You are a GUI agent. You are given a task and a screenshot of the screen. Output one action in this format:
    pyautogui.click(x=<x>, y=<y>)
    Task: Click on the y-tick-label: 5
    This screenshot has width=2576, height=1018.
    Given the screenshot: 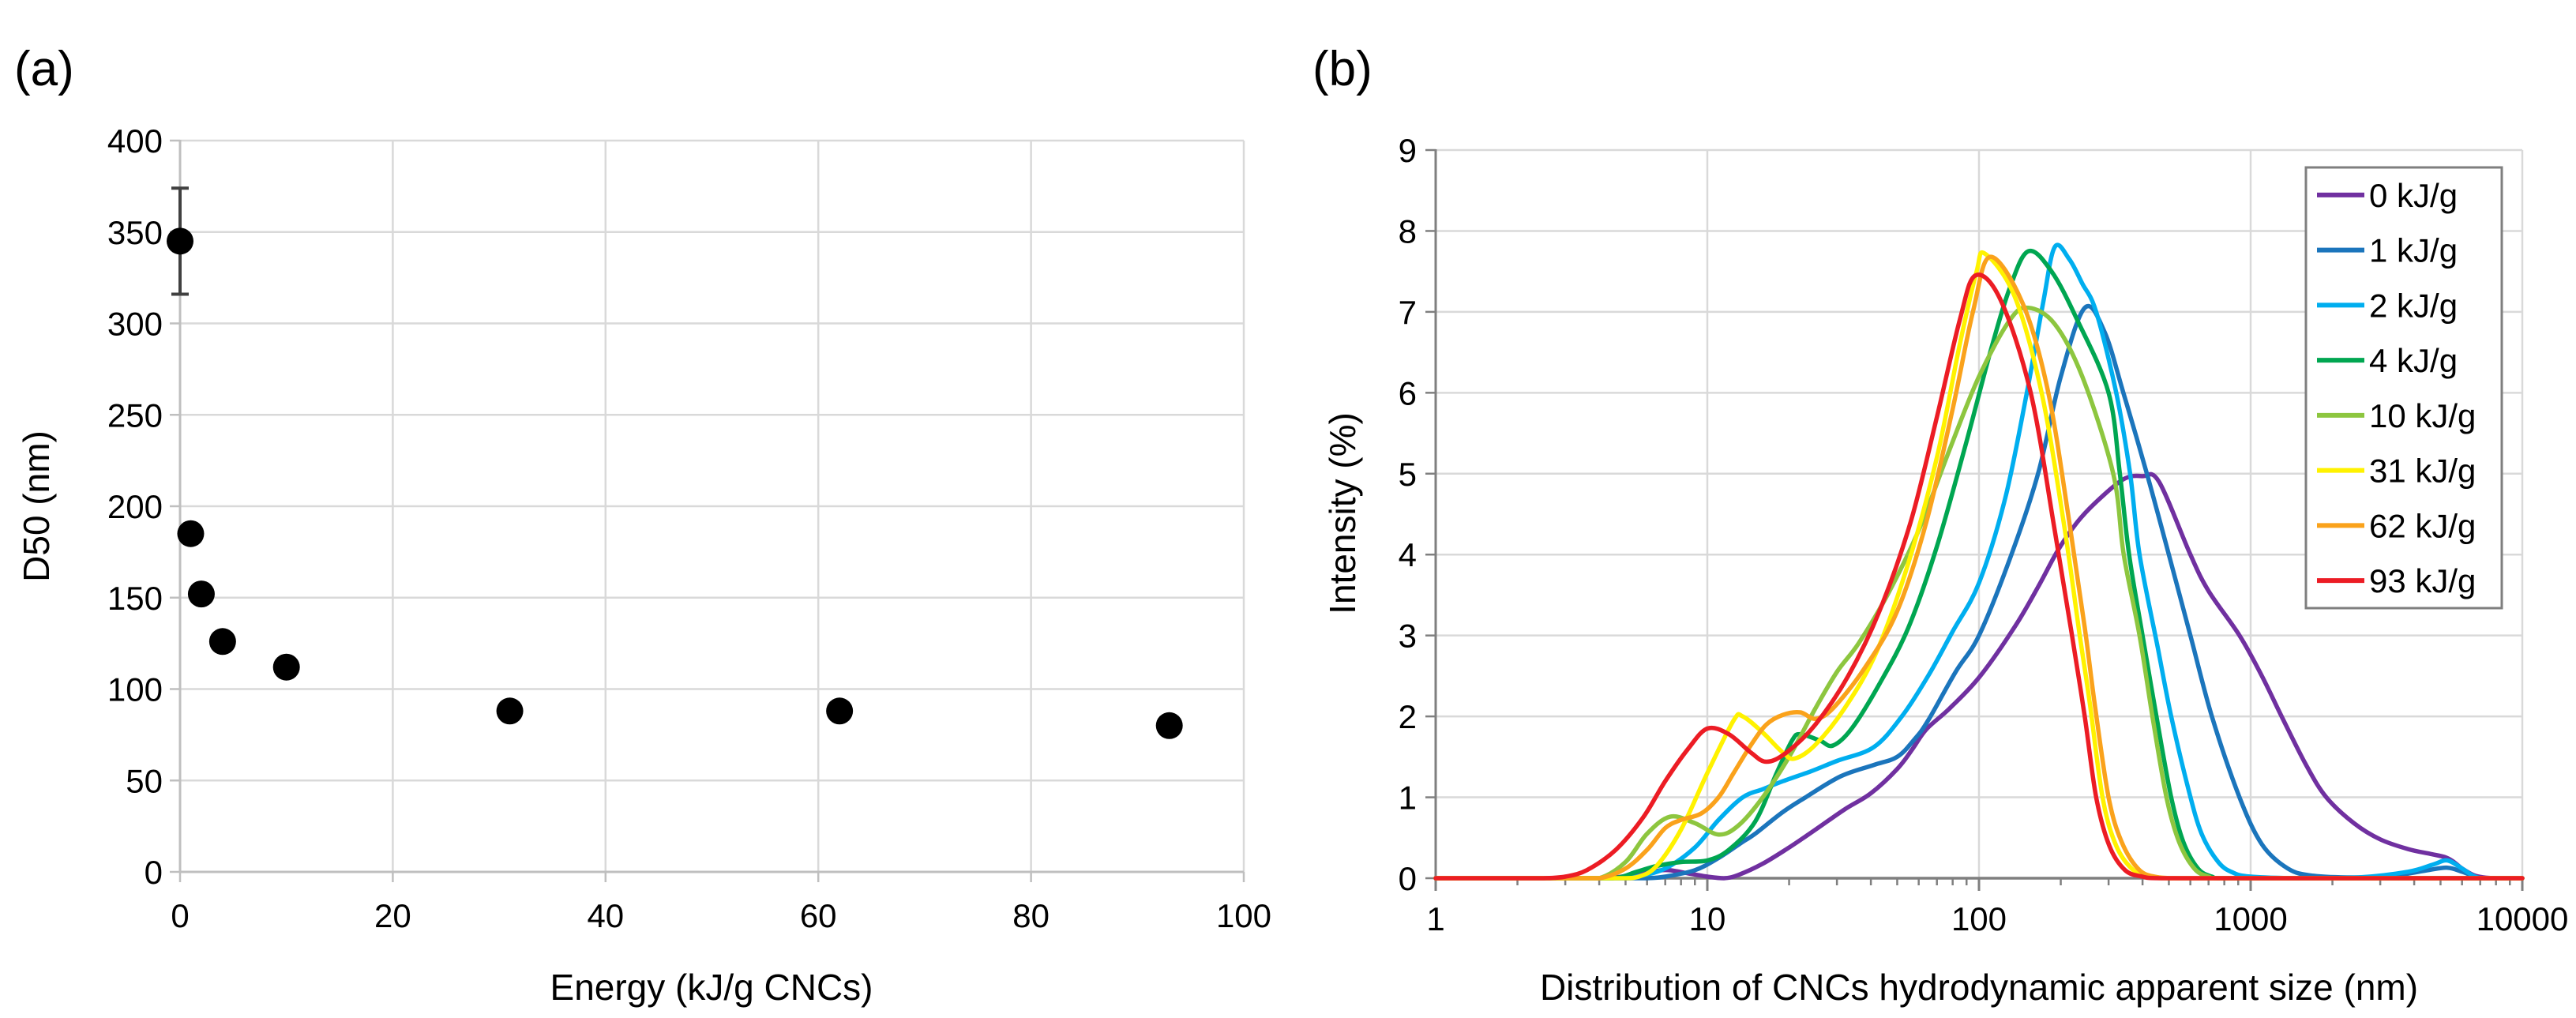 What is the action you would take?
    pyautogui.click(x=1408, y=474)
    